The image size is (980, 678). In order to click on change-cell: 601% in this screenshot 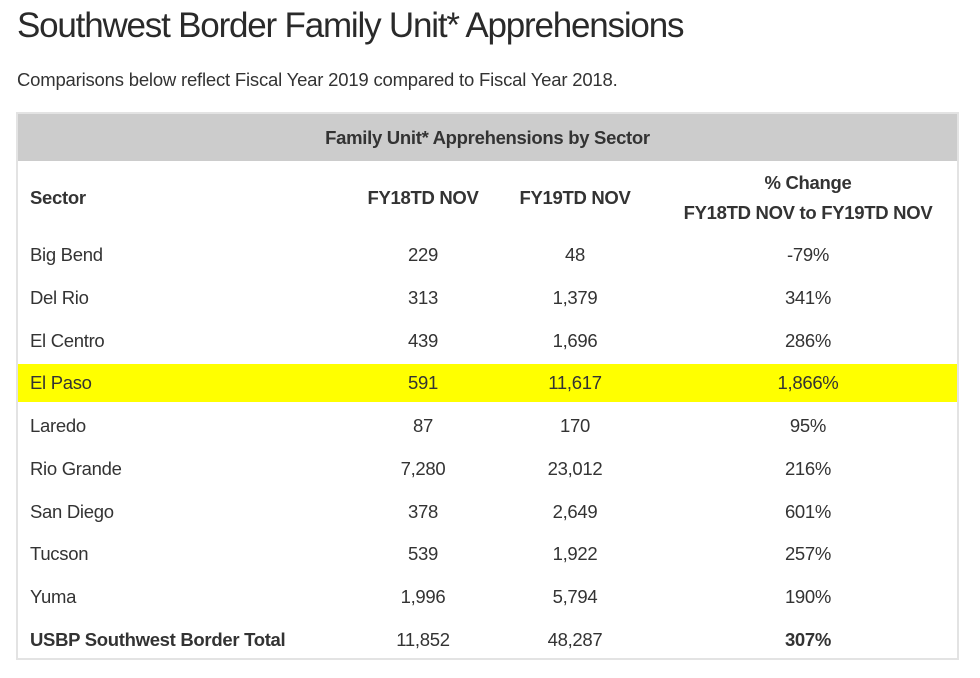, I will do `click(808, 511)`.